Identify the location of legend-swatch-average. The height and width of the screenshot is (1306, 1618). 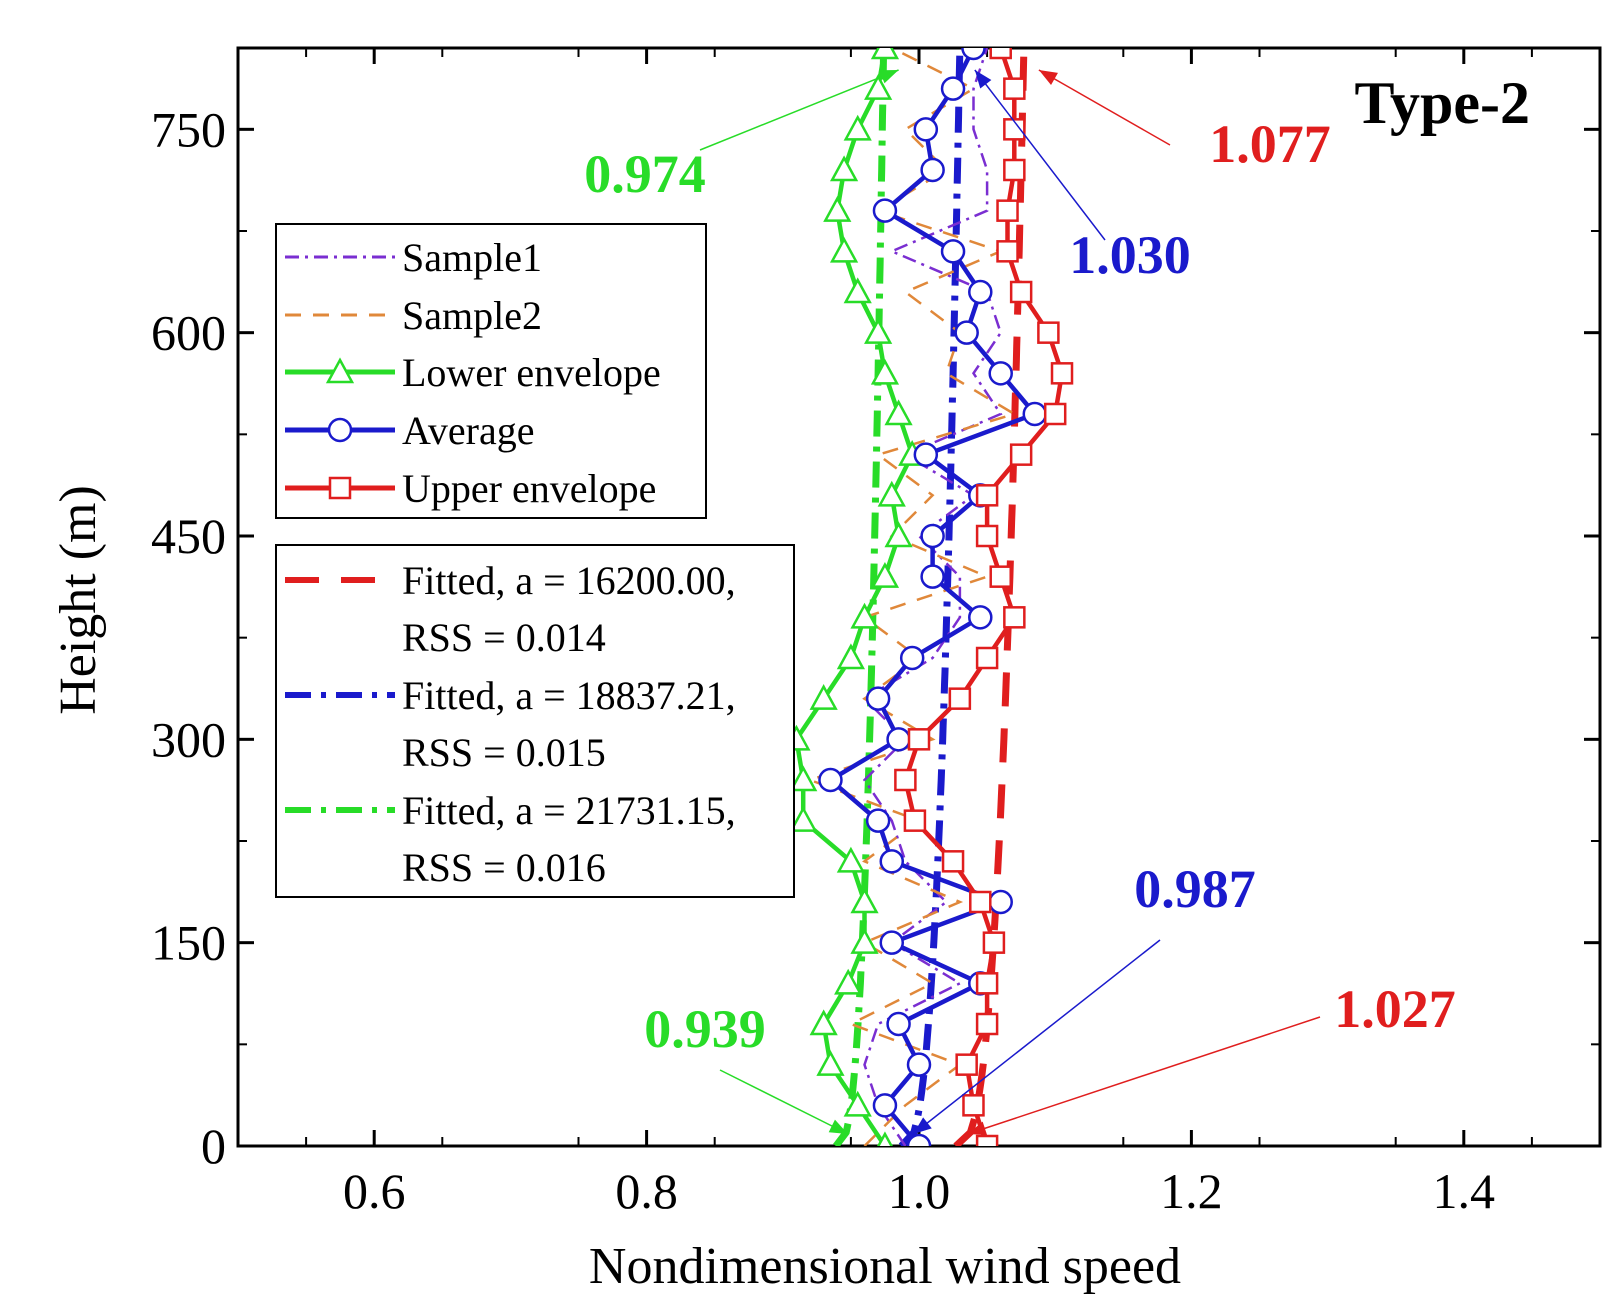
(340, 430).